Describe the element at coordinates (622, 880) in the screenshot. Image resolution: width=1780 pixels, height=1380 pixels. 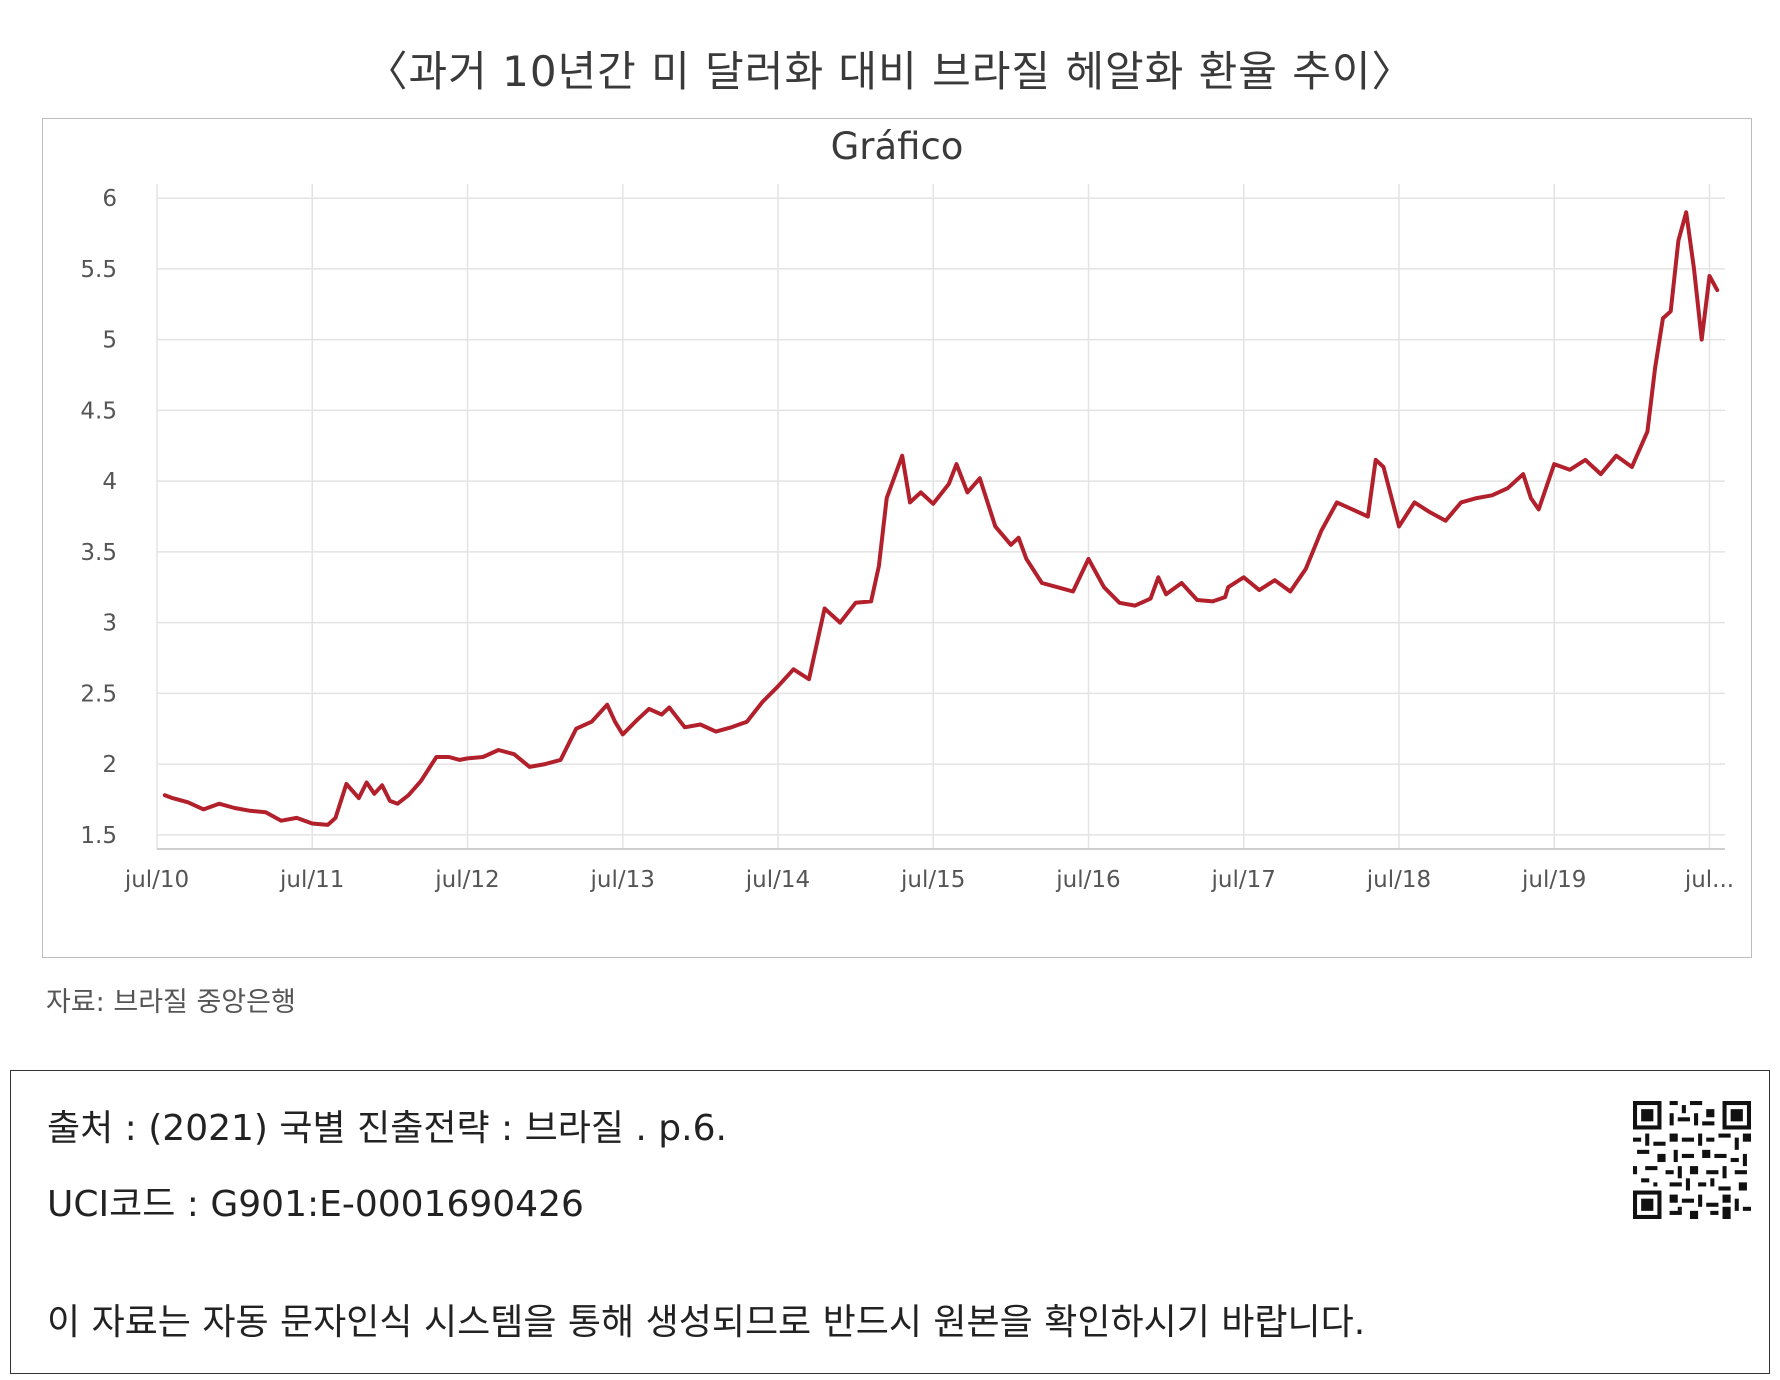
I see `x-tick-label: jul/13` at that location.